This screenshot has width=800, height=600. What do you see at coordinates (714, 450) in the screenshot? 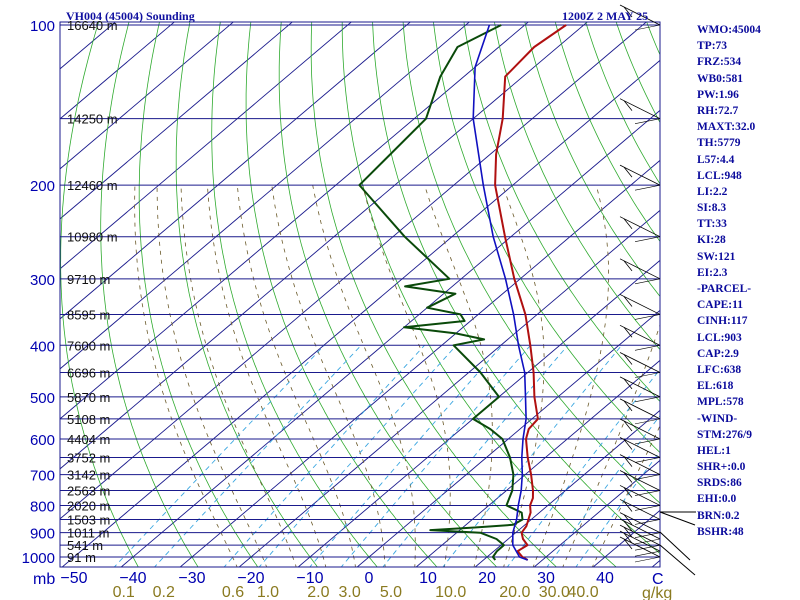
I see `index-item: HEL:1` at bounding box center [714, 450].